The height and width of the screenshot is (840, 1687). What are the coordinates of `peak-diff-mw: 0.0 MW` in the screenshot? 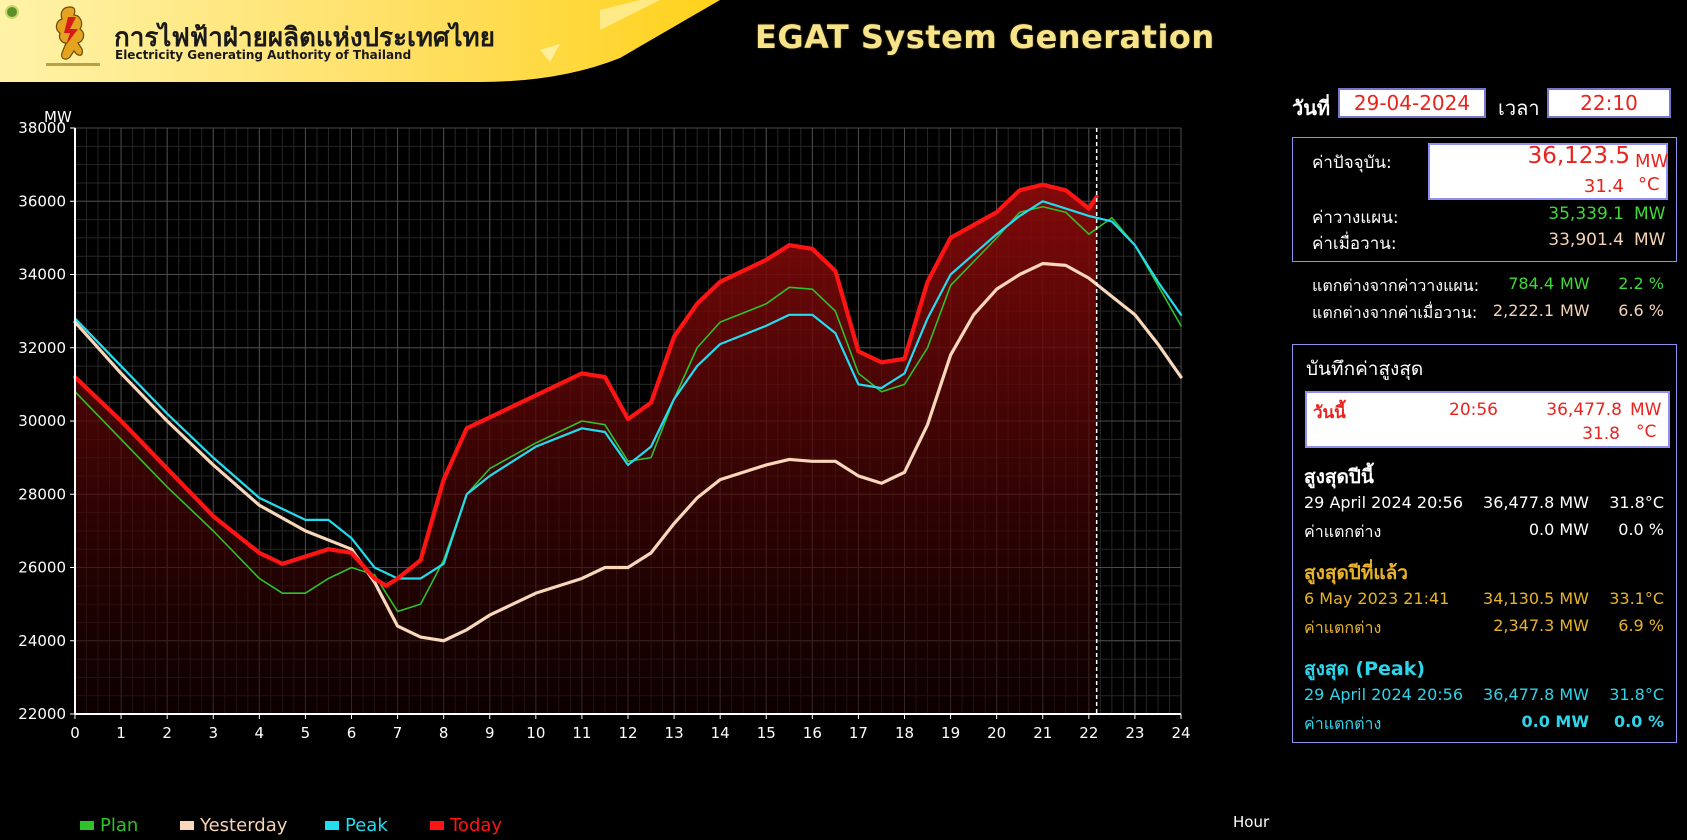 It's located at (1555, 721).